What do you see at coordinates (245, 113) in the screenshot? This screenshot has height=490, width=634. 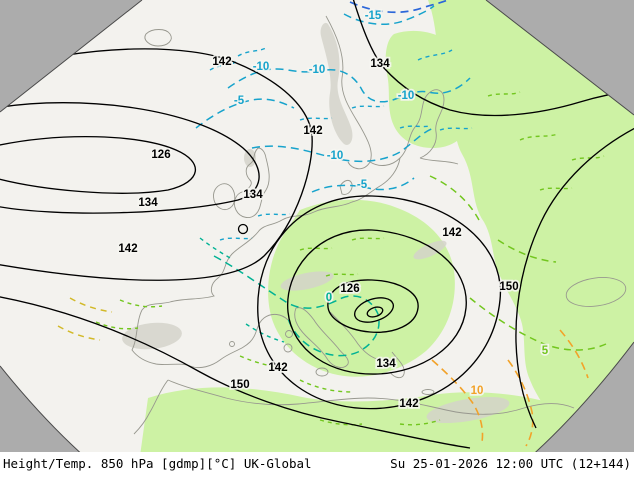 I see `temp-line-minus5-west` at bounding box center [245, 113].